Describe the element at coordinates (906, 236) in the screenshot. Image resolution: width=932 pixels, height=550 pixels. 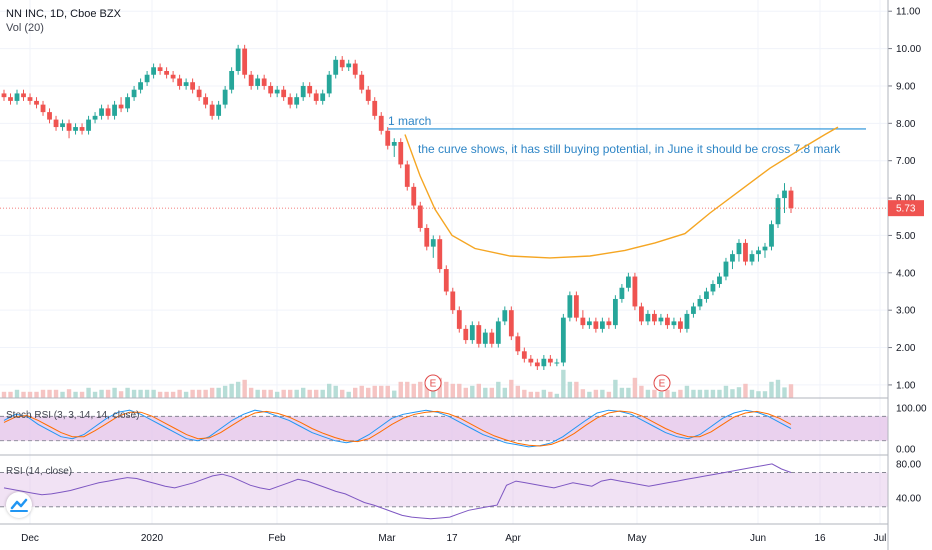
I see `y-tick-label: 5.00` at that location.